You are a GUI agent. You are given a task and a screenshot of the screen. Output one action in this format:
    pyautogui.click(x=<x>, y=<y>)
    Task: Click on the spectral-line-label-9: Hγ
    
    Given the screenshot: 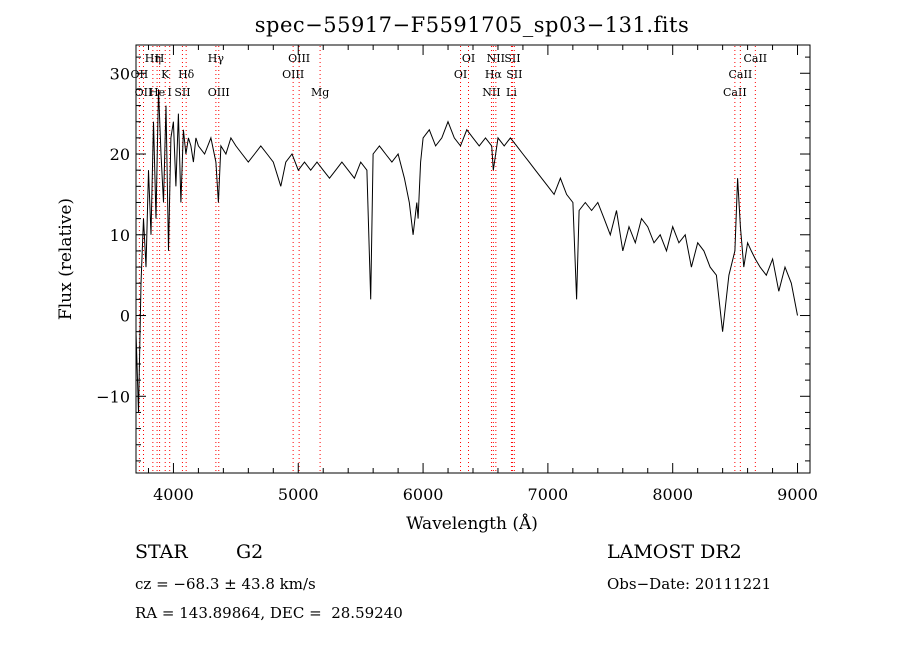 What is the action you would take?
    pyautogui.click(x=216, y=58)
    